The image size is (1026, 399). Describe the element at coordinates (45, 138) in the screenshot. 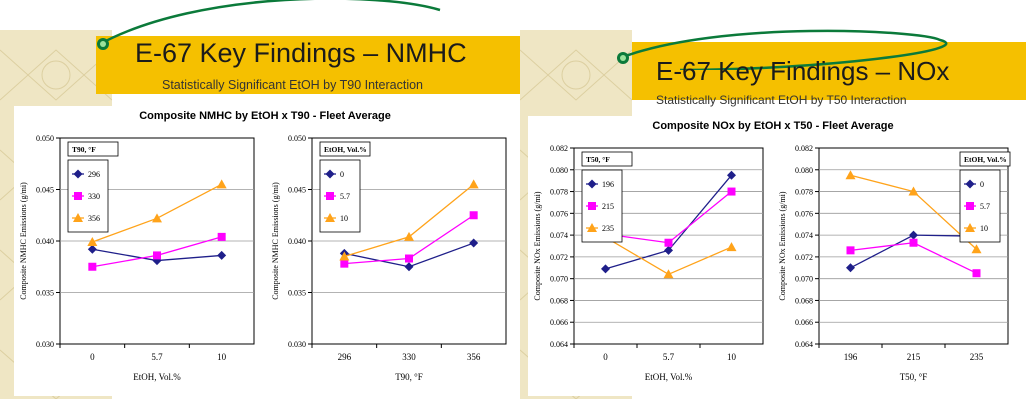

I see `y-tick-label: 0.050` at that location.